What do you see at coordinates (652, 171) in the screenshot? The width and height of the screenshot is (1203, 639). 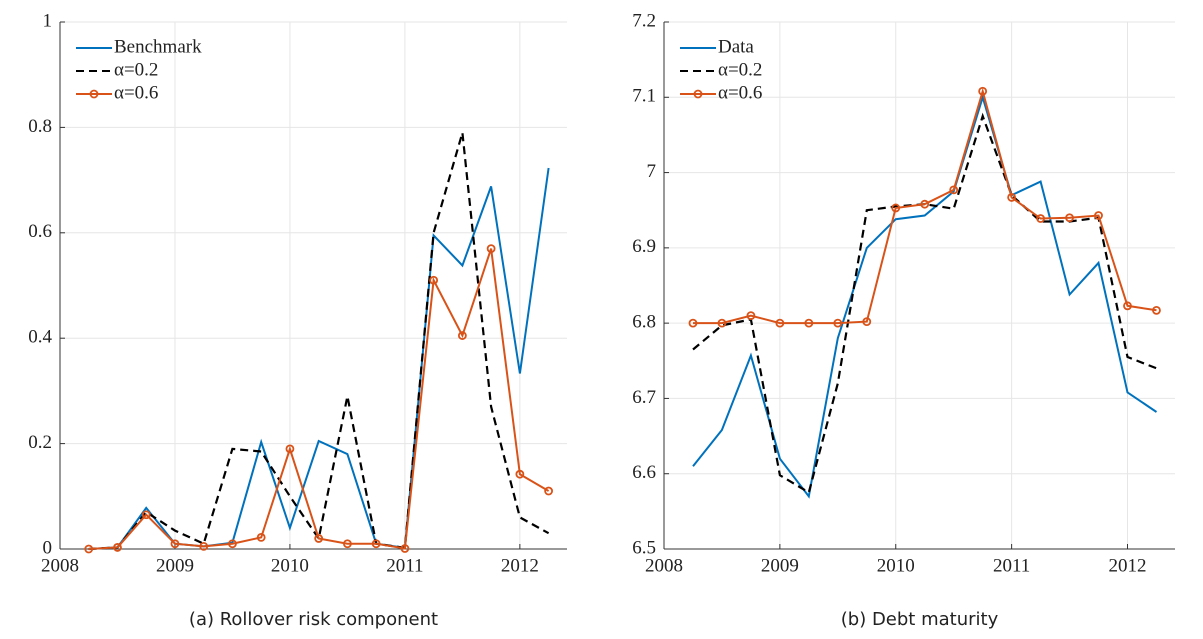 I see `y-tick-label: 7` at bounding box center [652, 171].